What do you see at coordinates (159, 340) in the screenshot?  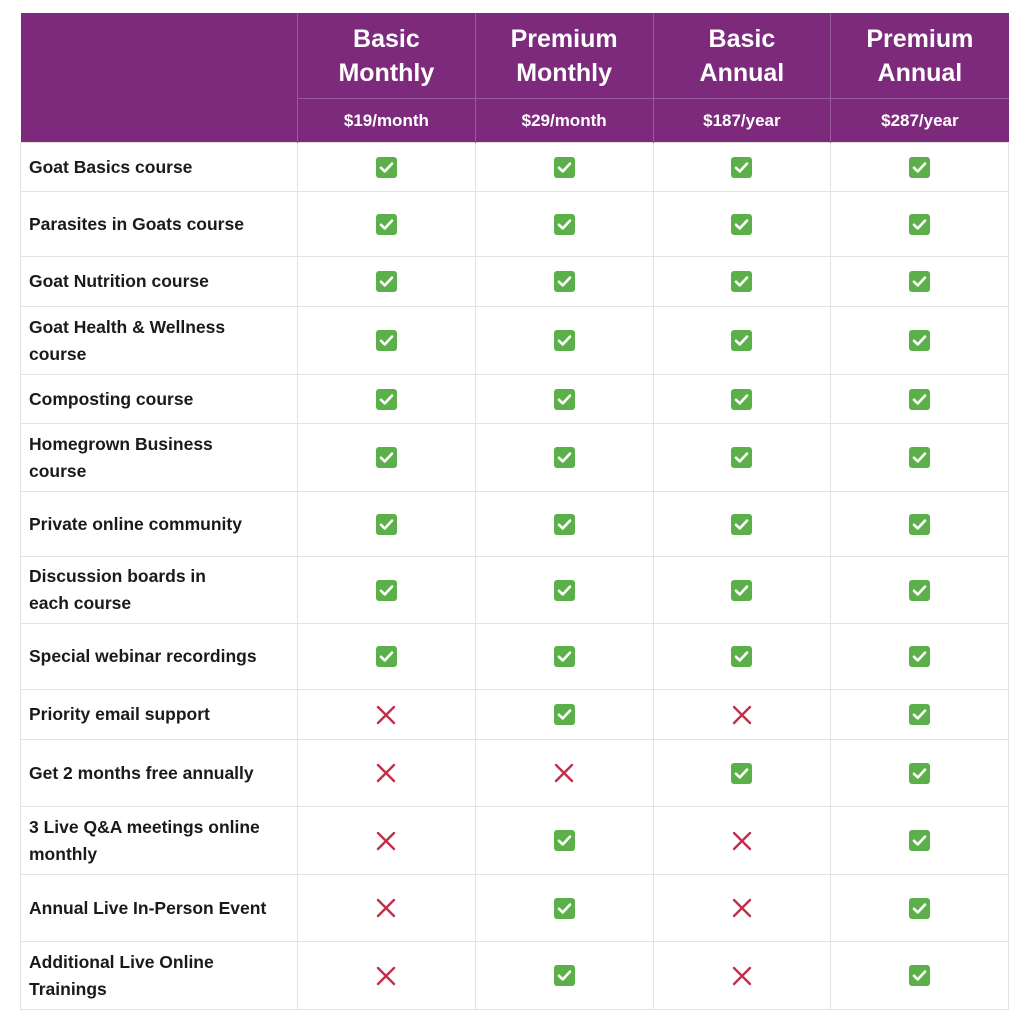 I see `feature-label: Goat Health & Wellness course` at bounding box center [159, 340].